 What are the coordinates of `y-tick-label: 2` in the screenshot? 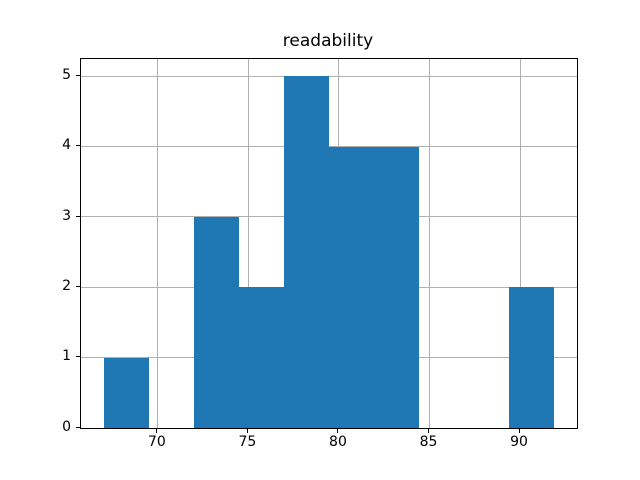 It's located at (66, 285).